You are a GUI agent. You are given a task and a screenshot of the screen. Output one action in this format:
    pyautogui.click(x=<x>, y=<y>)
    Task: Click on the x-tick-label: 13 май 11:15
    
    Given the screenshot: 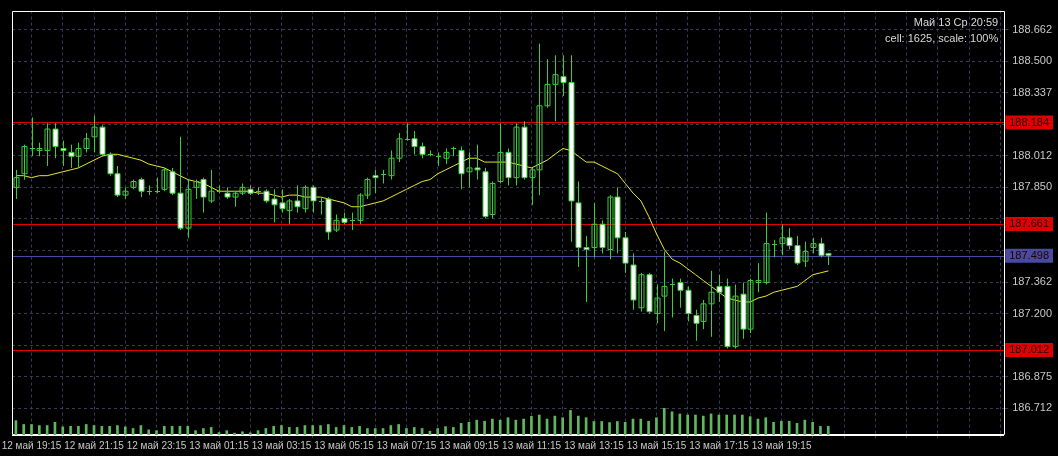 What is the action you would take?
    pyautogui.click(x=532, y=445)
    